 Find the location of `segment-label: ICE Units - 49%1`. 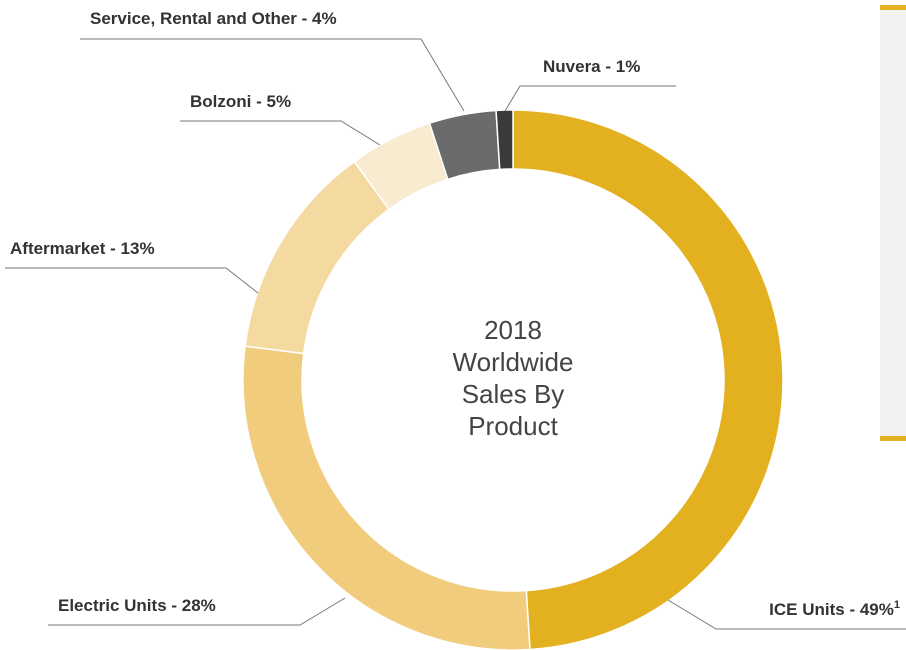

segment-label: ICE Units - 49%1 is located at coordinates (834, 609).